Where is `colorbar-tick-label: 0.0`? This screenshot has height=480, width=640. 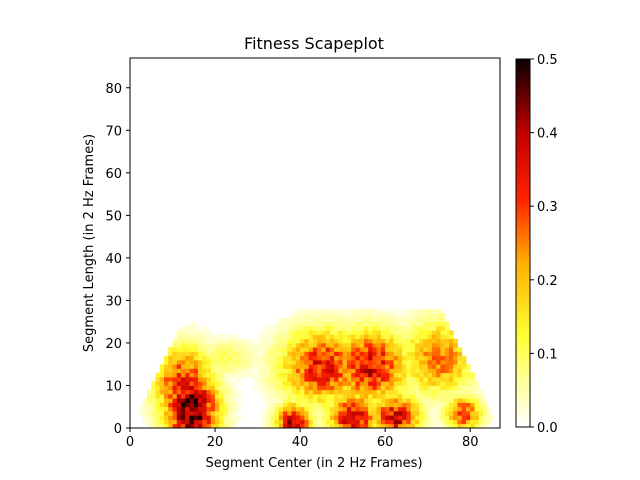 colorbar-tick-label: 0.0 is located at coordinates (547, 428).